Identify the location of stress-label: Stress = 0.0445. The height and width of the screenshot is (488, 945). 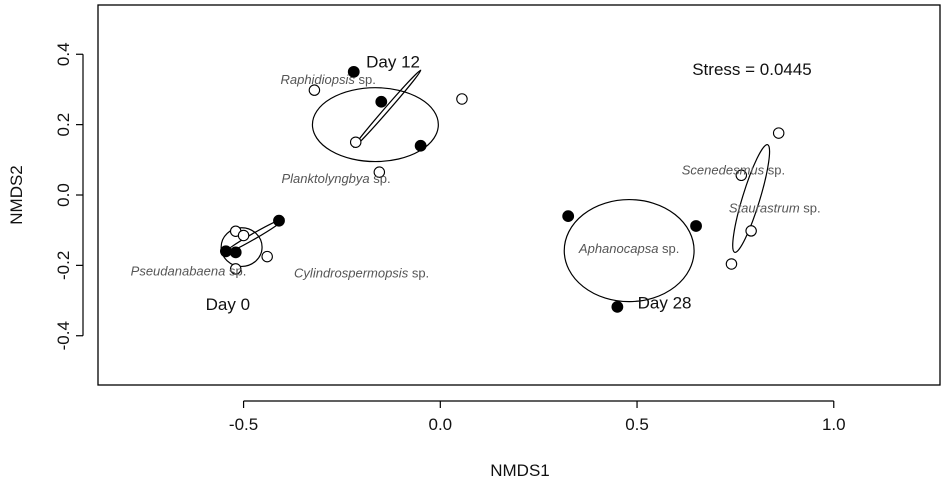
(752, 69).